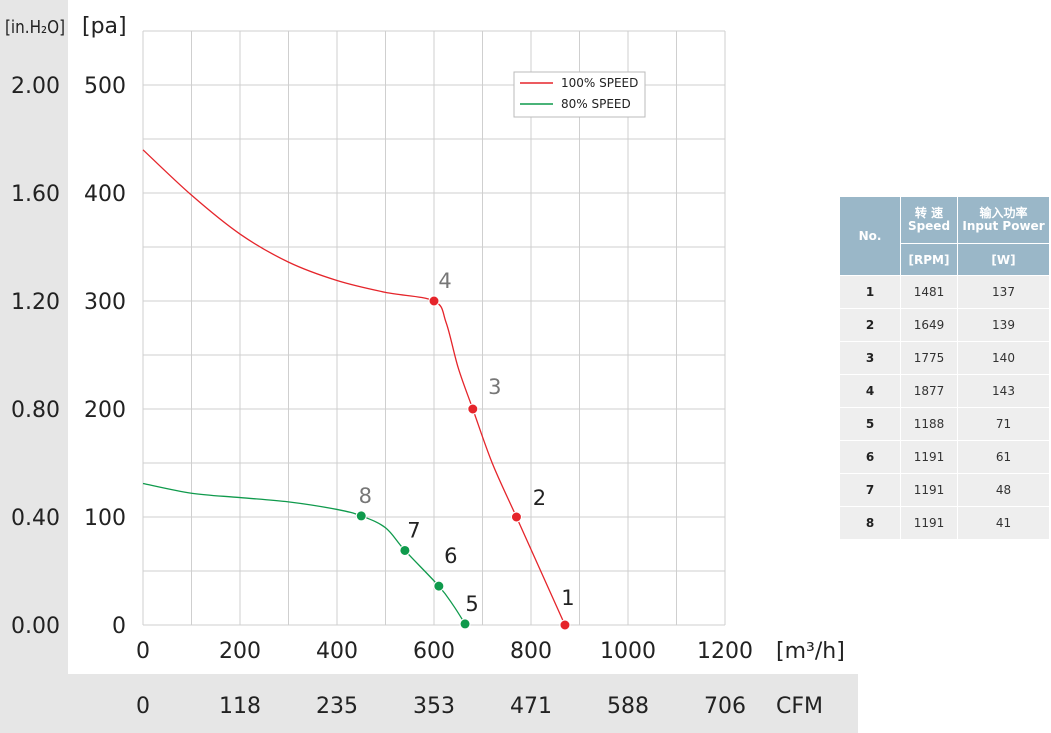 This screenshot has height=733, width=1051. Describe the element at coordinates (929, 325) in the screenshot. I see `cell-speed: 1649` at that location.